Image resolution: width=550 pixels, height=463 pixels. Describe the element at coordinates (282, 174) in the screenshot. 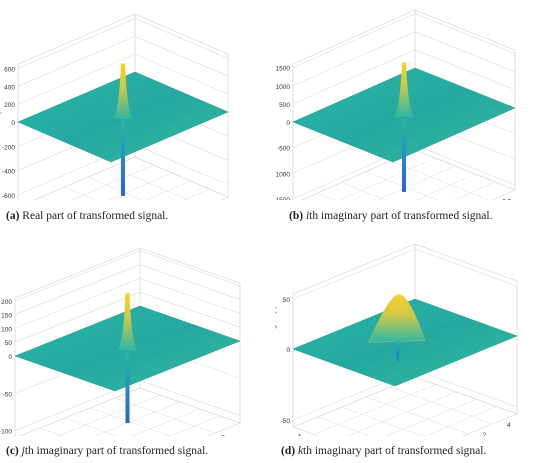

I see `z-tick-label: -1000` at that location.